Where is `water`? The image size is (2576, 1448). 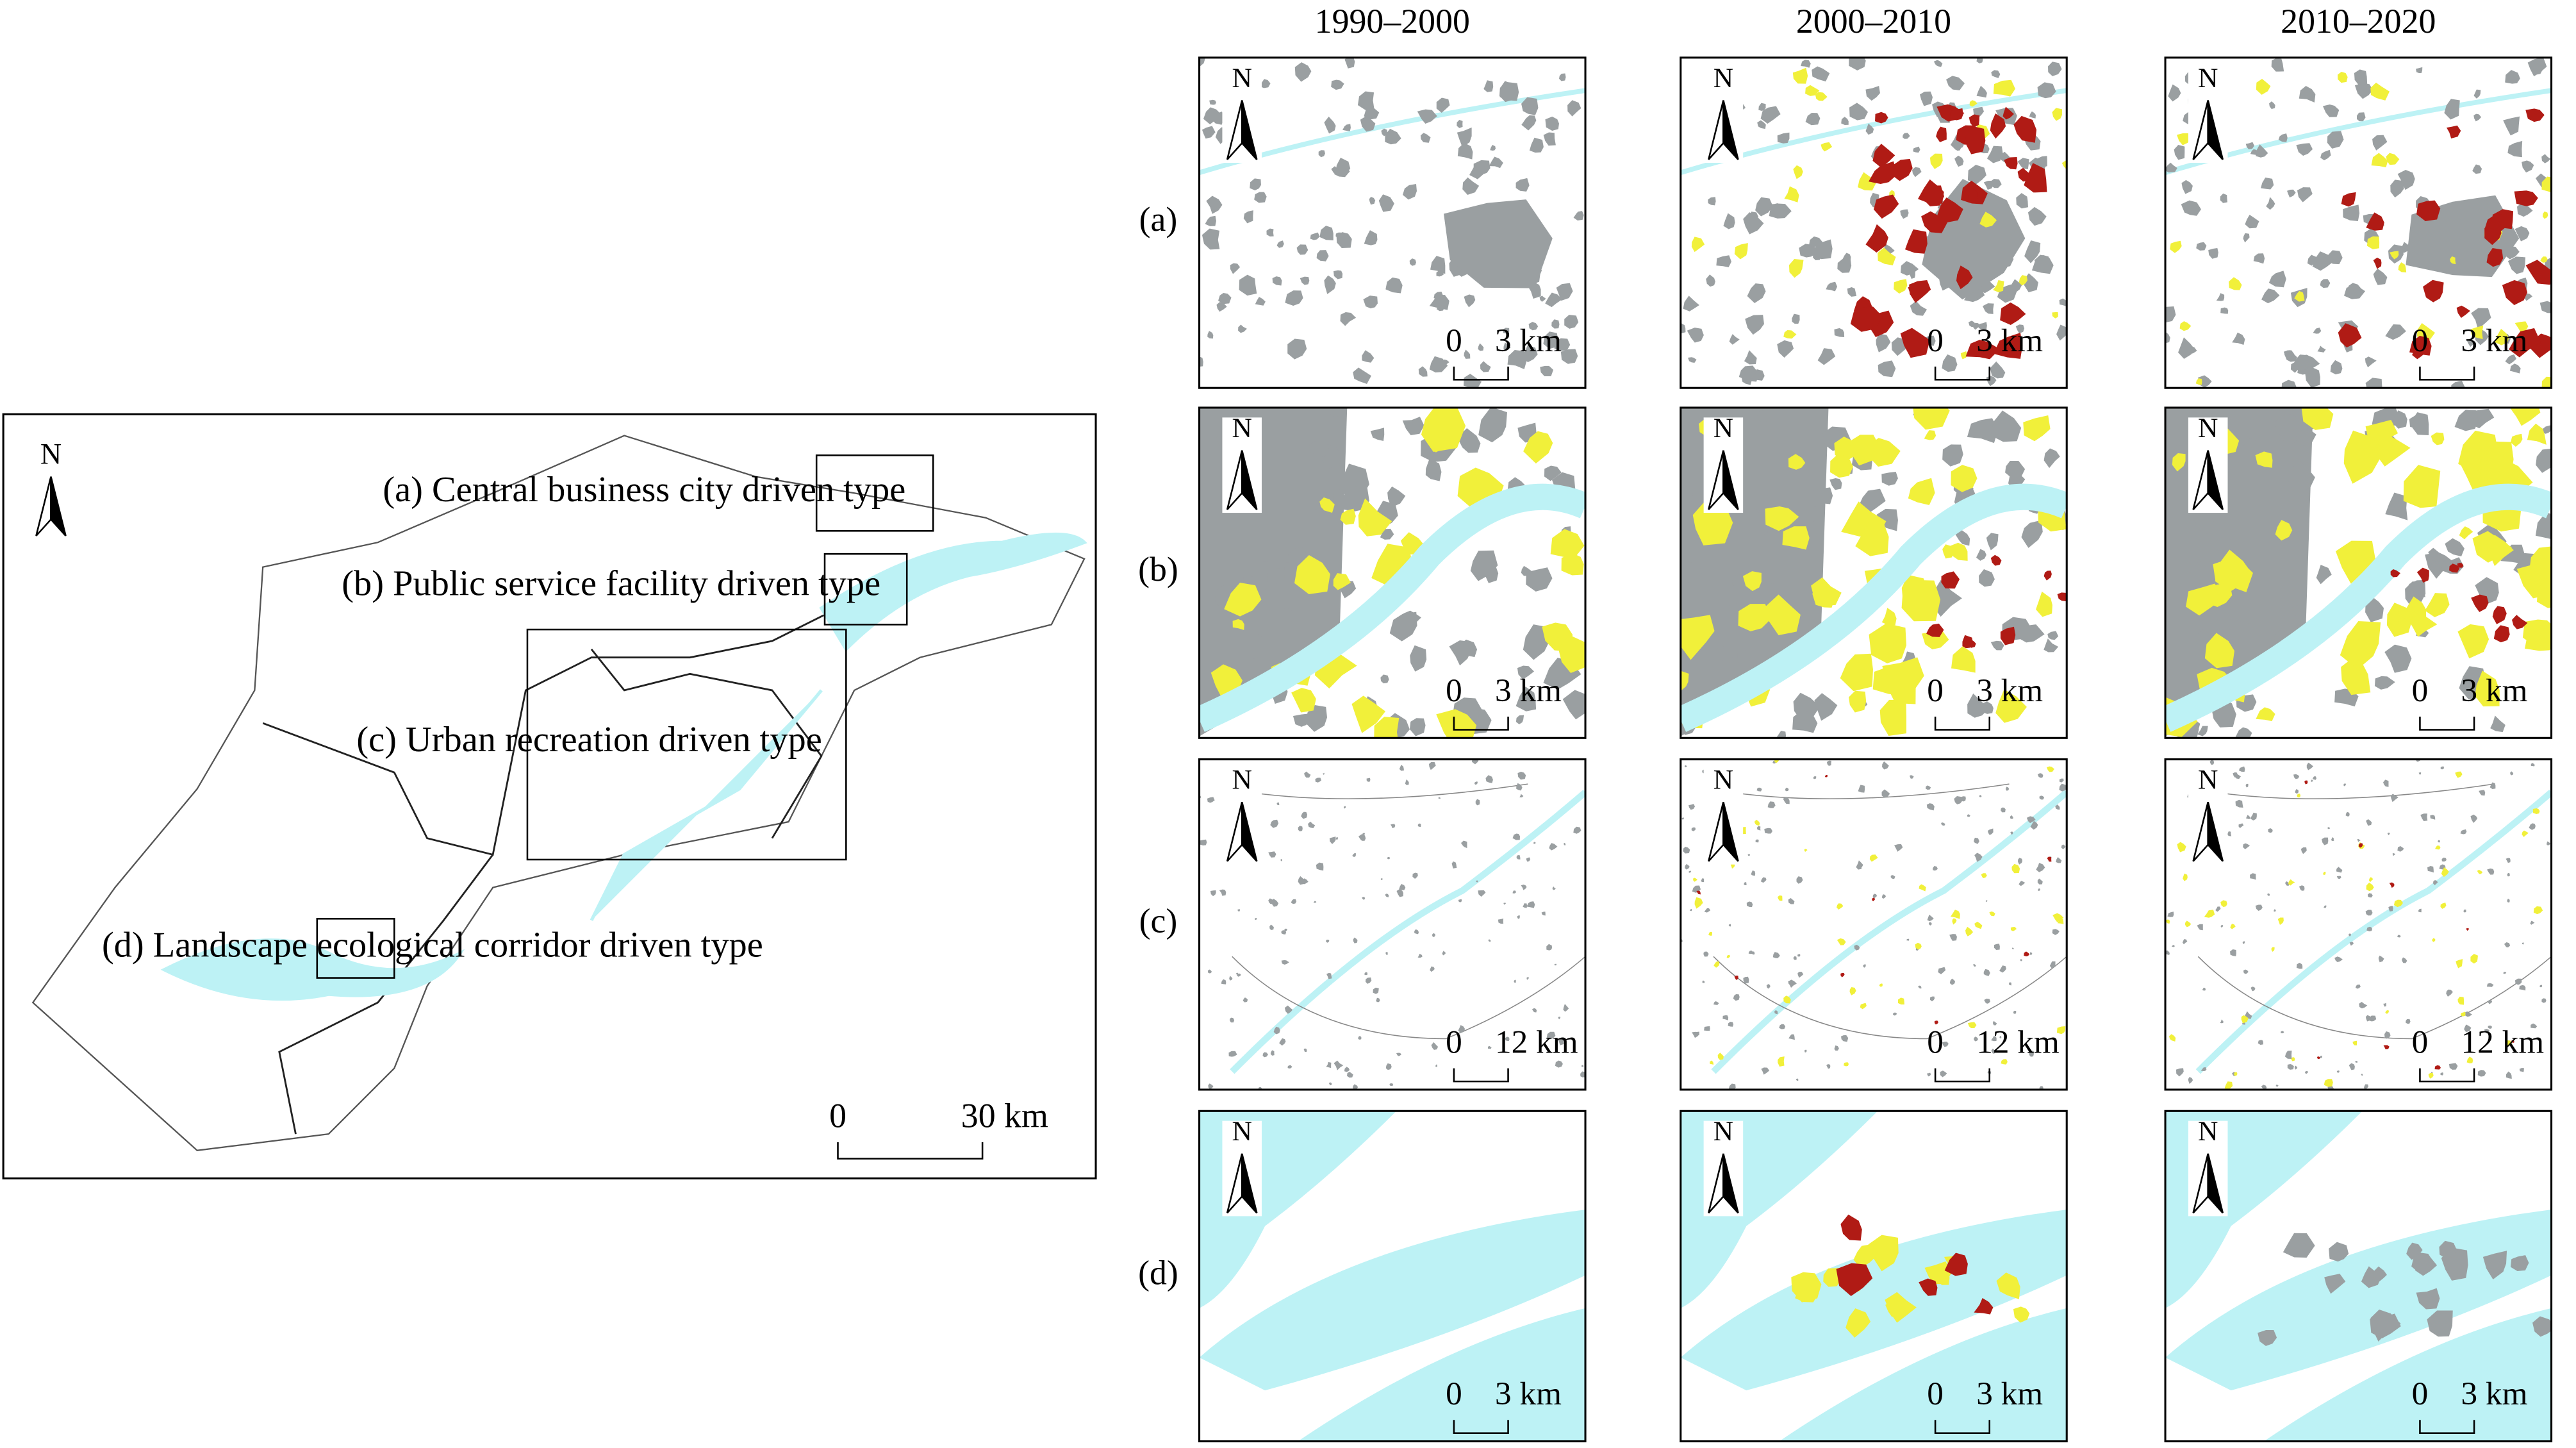
water is located at coordinates (1442, 1375).